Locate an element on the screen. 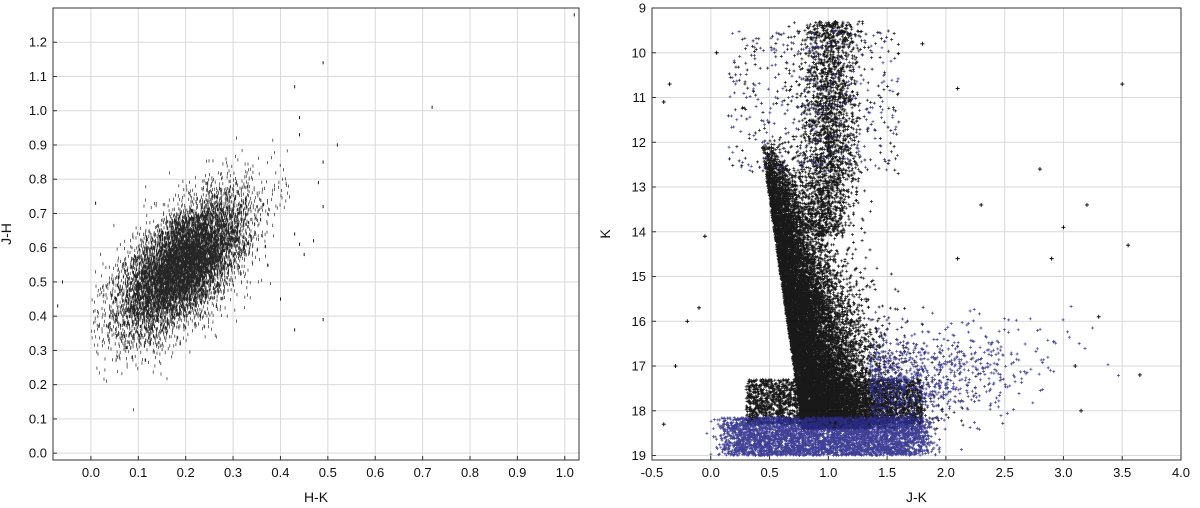  x-tick-label: 0.6 is located at coordinates (375, 472).